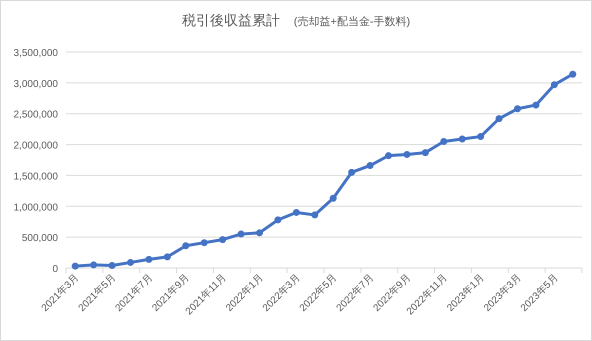  What do you see at coordinates (36, 208) in the screenshot?
I see `y-tick-label: 1,000,000` at bounding box center [36, 208].